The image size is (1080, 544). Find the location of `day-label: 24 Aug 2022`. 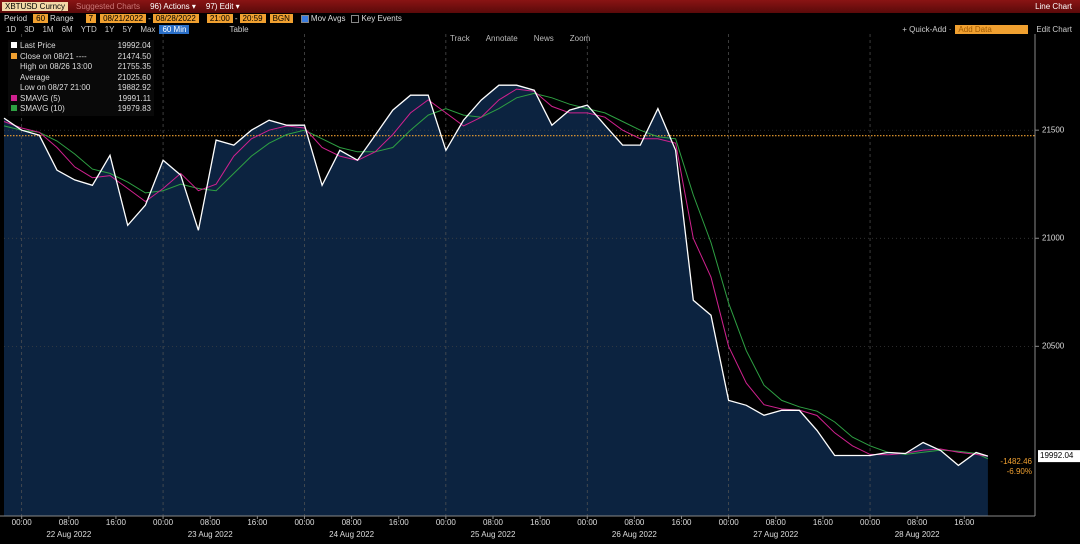

day-label: 24 Aug 2022 is located at coordinates (351, 534).